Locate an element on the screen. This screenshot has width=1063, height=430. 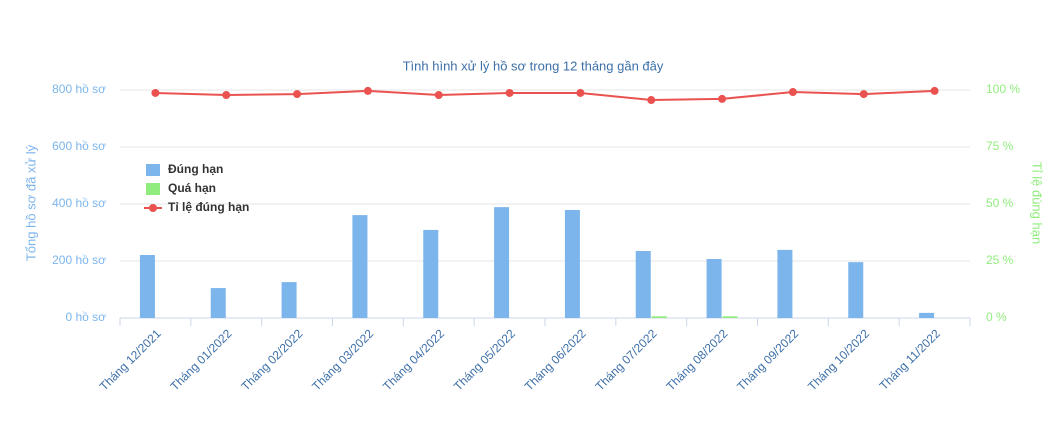
x-tick-label: Tháng 09/2022 is located at coordinates (767, 359).